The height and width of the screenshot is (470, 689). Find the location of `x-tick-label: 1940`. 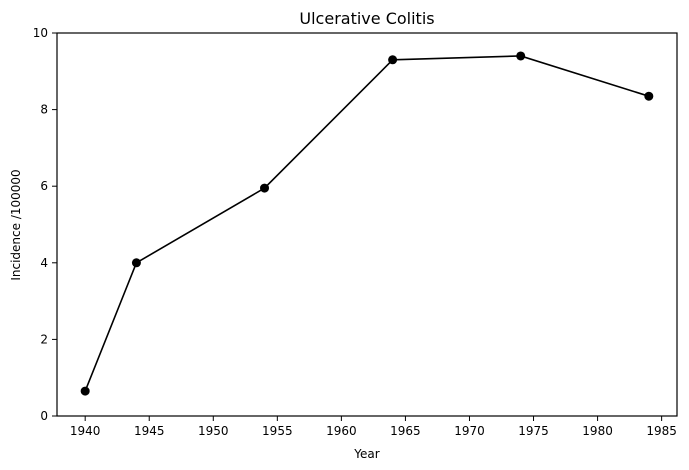

x-tick-label: 1940 is located at coordinates (85, 431).